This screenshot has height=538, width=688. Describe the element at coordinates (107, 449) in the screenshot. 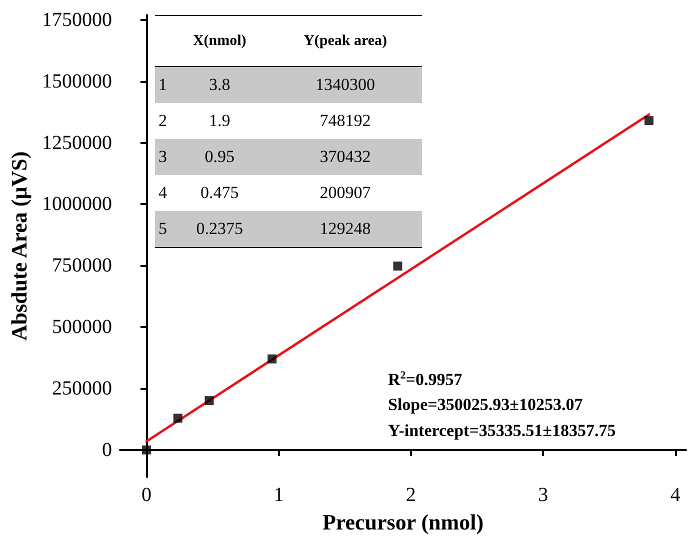

I see `y-tick-label: 0` at that location.